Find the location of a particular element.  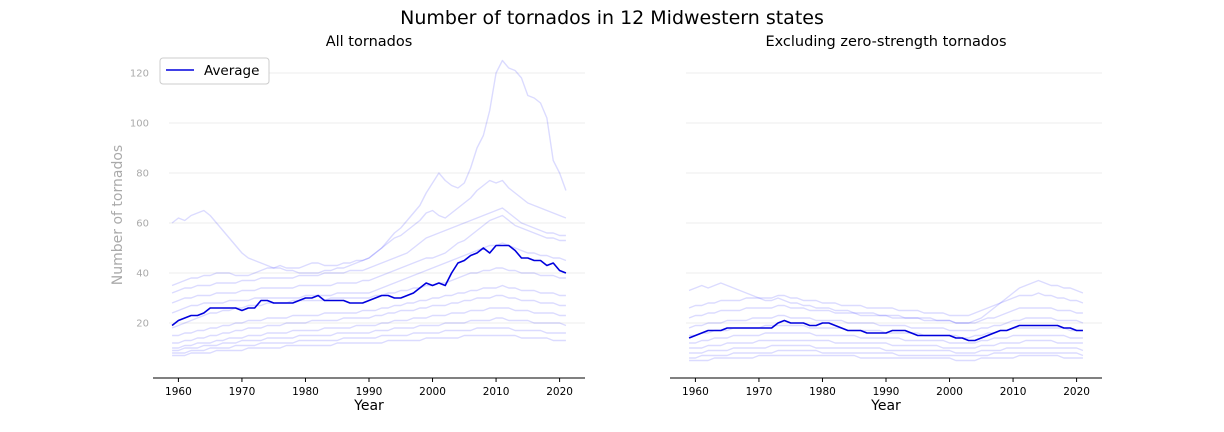

y-tick-label: 80 is located at coordinates (142, 174).